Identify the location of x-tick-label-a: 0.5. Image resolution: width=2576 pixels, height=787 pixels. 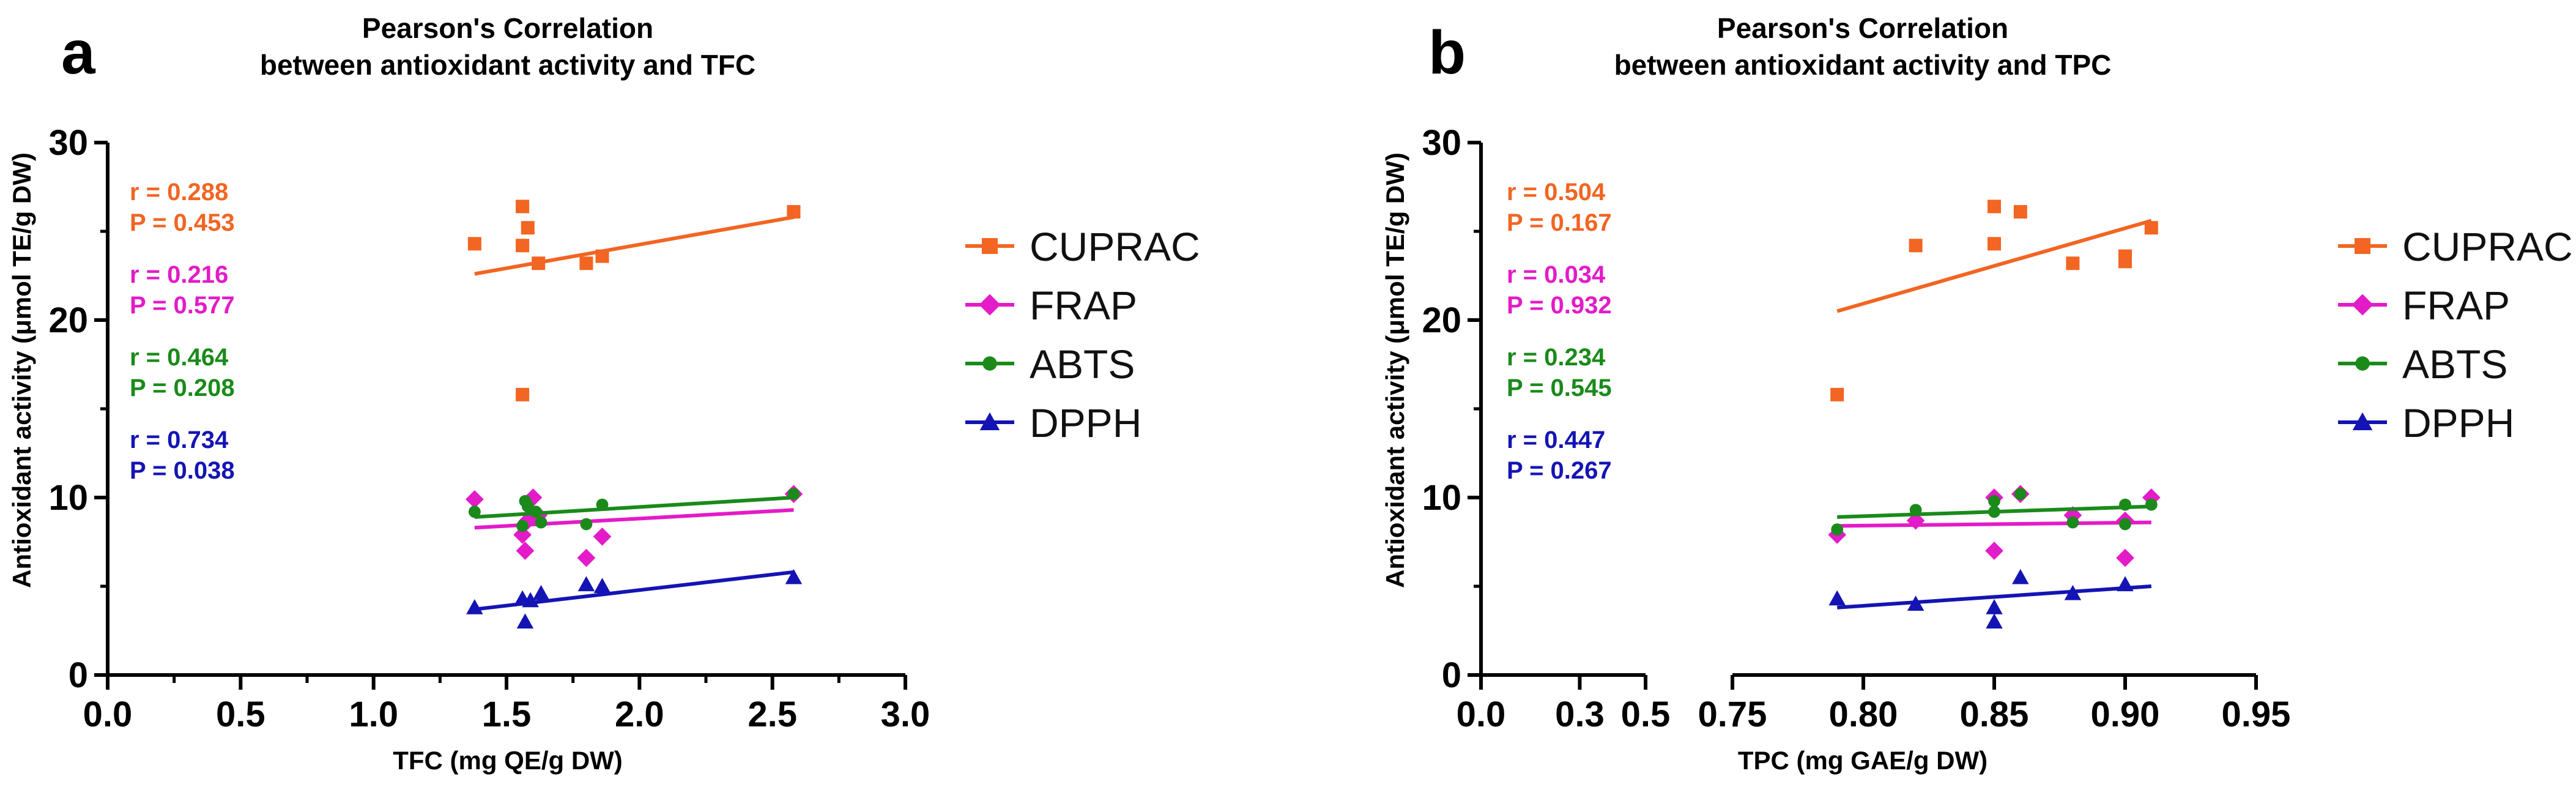
(240, 714).